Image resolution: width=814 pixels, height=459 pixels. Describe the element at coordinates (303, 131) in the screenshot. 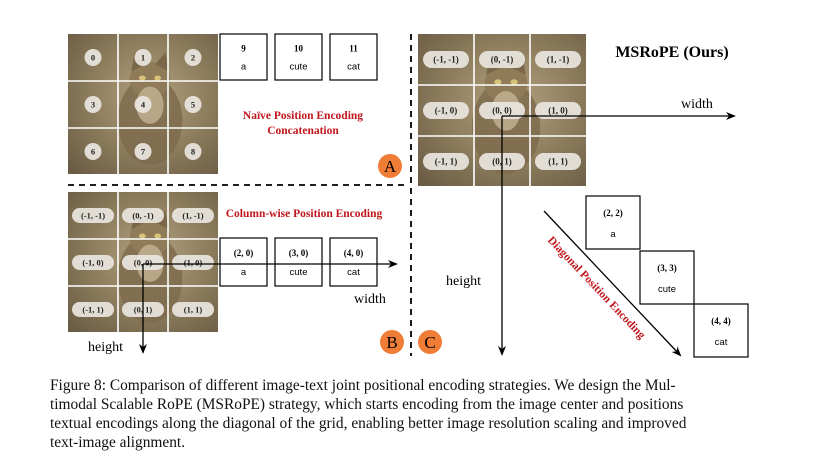

I see `panel-a-title-line2: Concatenation` at that location.